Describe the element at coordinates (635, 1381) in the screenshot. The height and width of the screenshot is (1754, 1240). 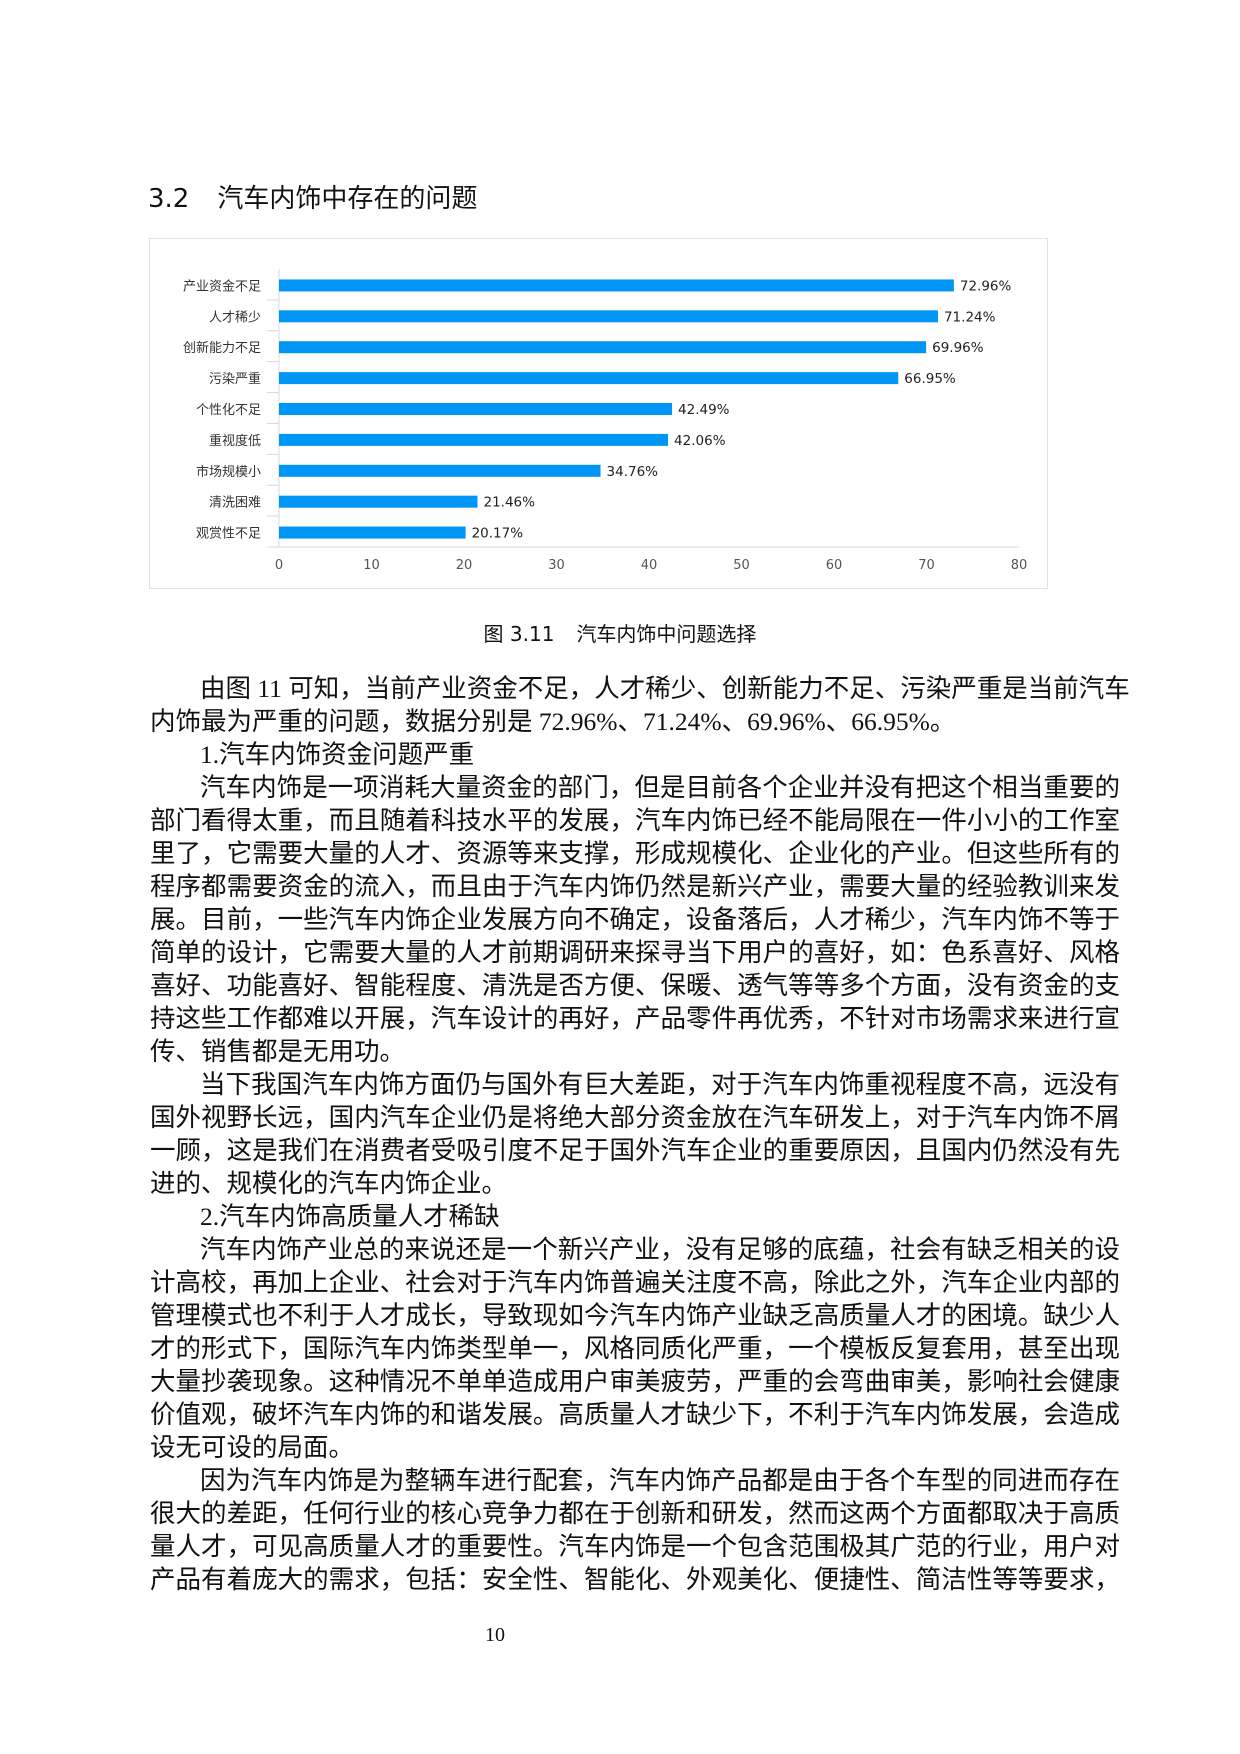
I see `text-line: 大量抄袭现象。这种情况不单单造成用户审美疲劳，严重的会弯曲审美，影响社会健康` at that location.